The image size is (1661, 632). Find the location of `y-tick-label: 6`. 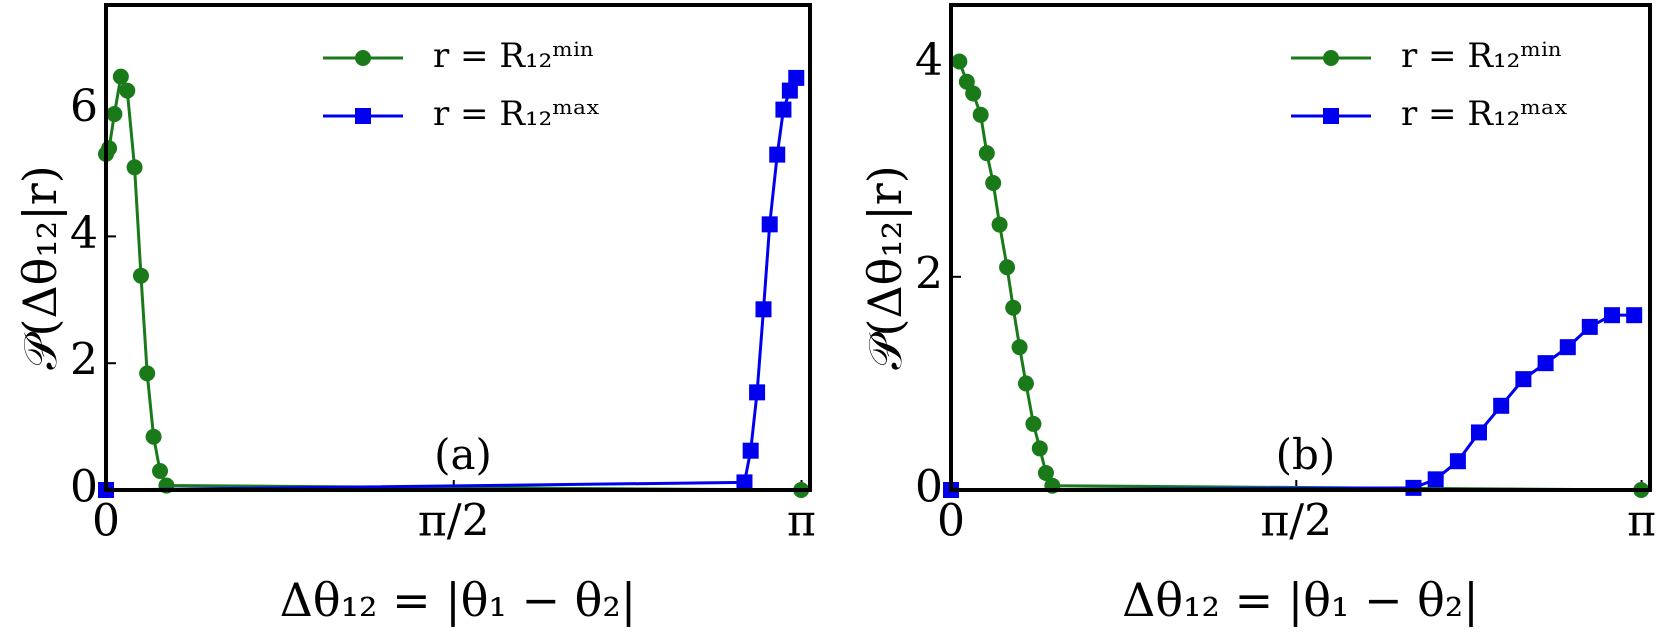

y-tick-label: 6 is located at coordinates (84, 106).